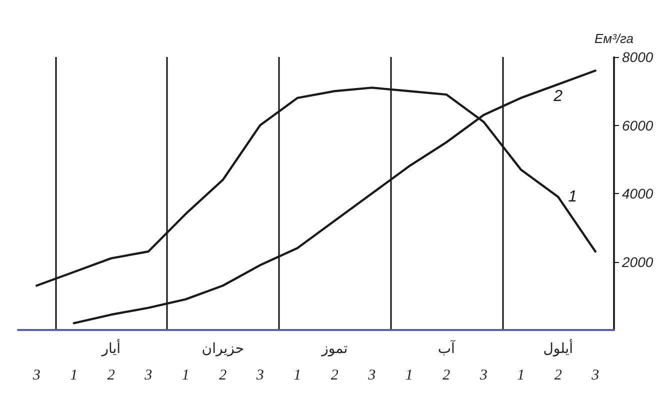 The width and height of the screenshot is (671, 400). Describe the element at coordinates (573, 197) in the screenshot. I see `series-label: 1` at that location.